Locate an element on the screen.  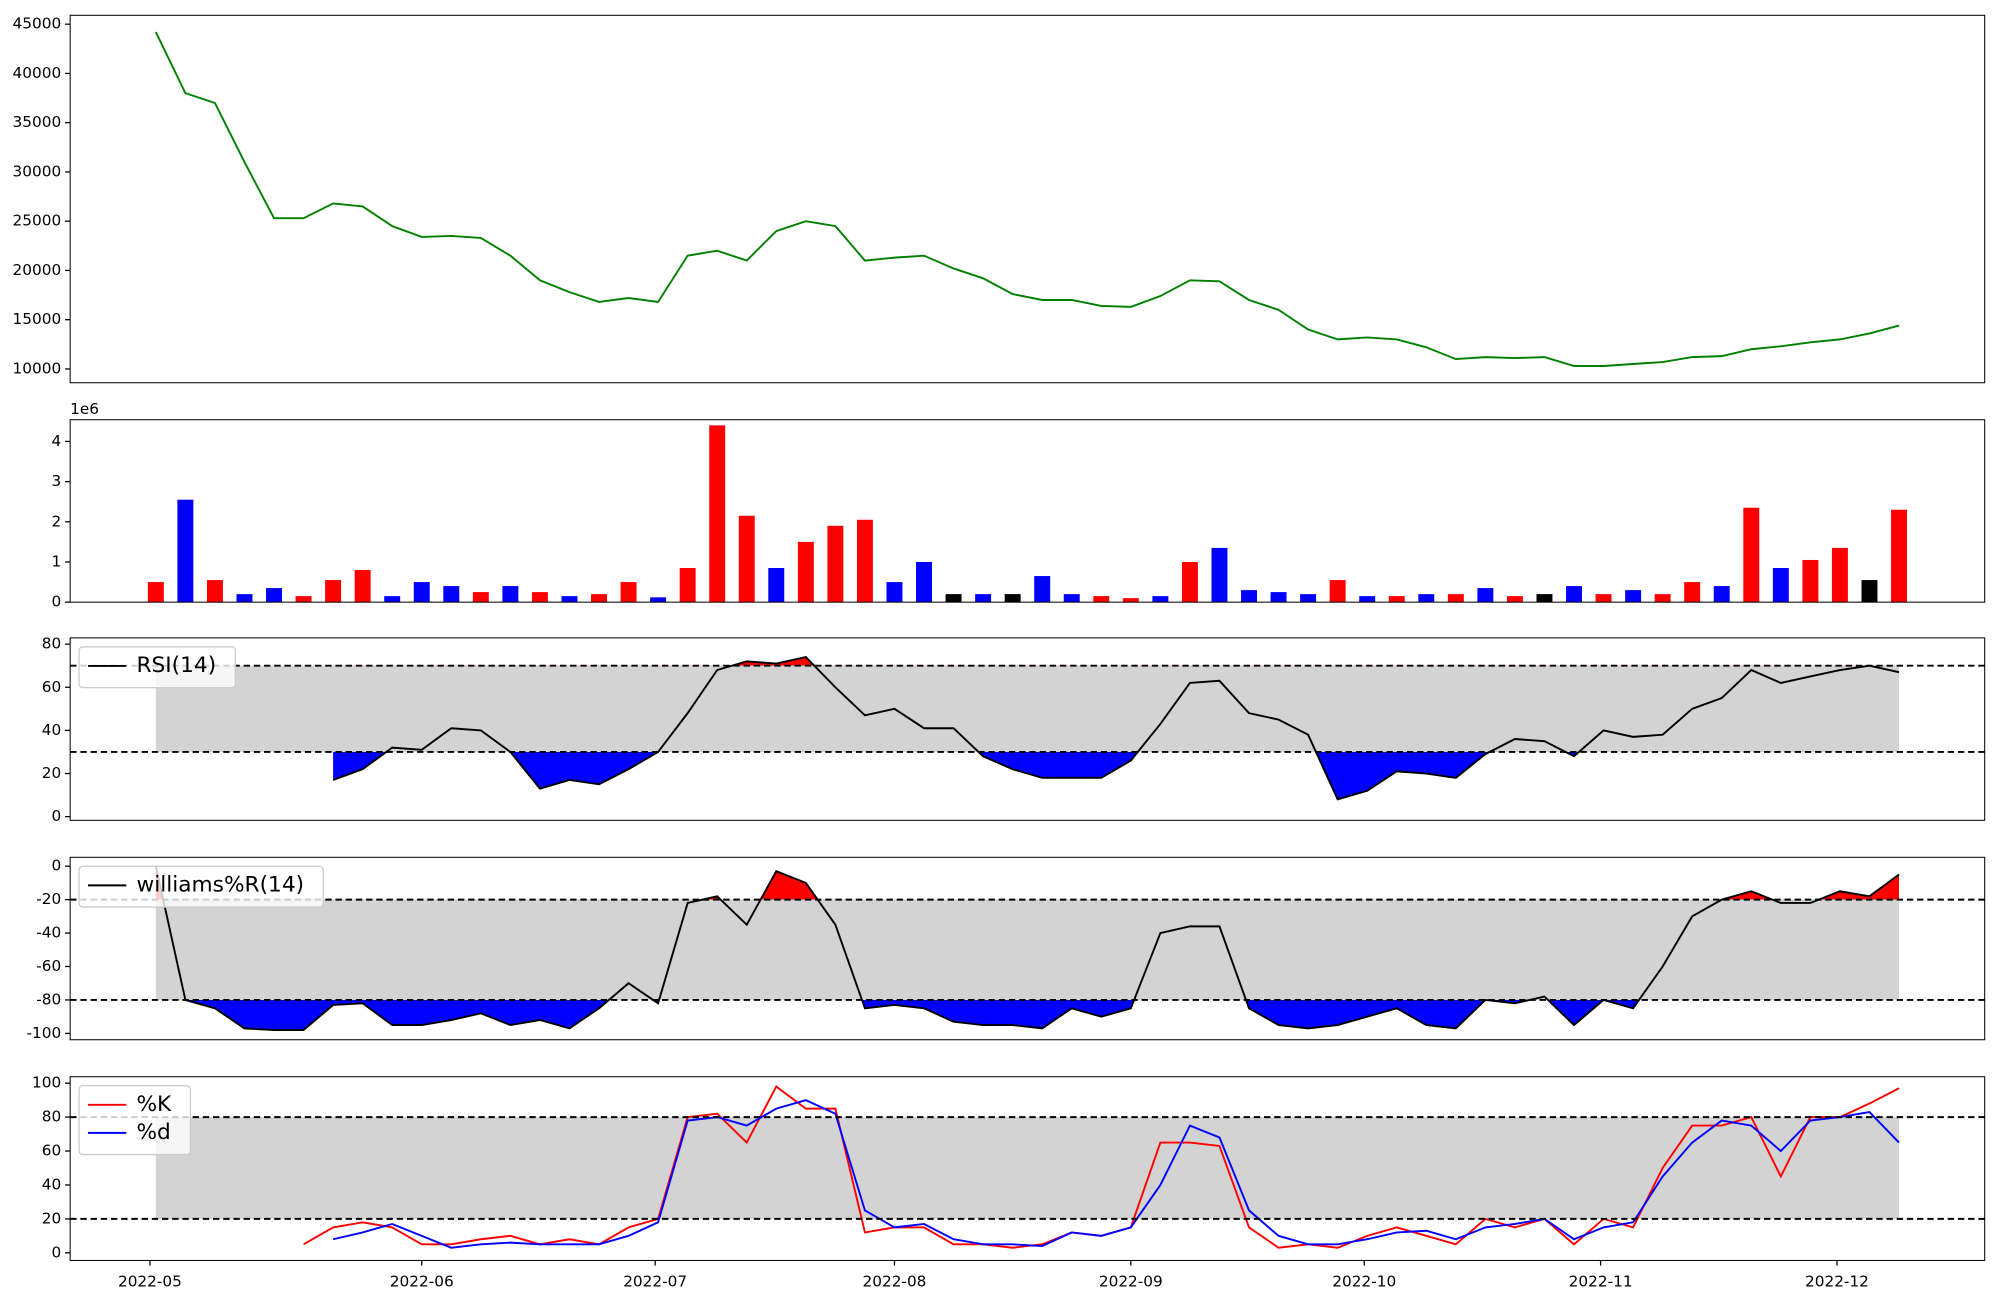
y-tick-label: 4 is located at coordinates (56, 441).